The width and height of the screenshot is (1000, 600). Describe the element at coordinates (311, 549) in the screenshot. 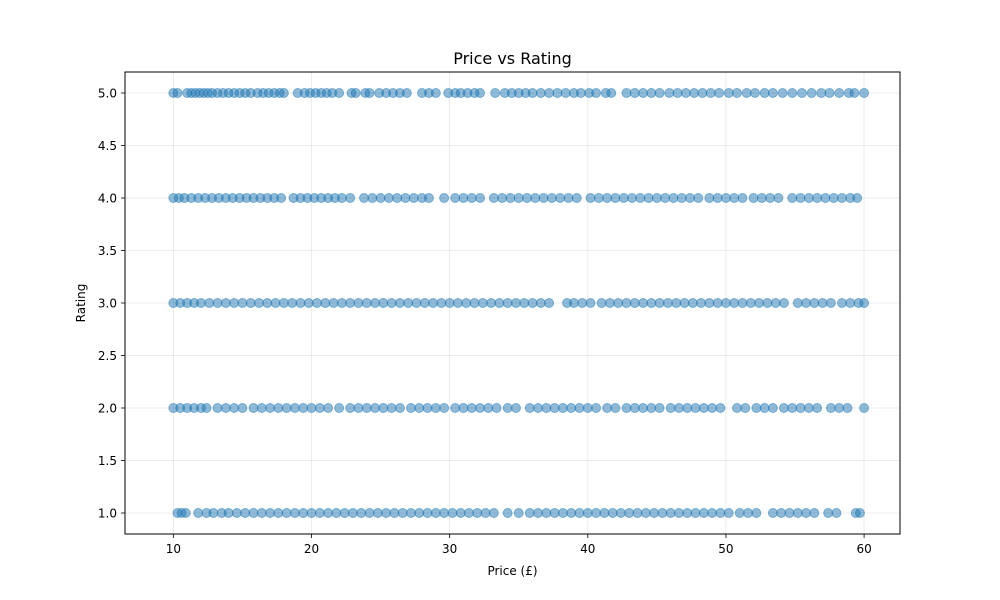

I see `x-tick-label: 20` at that location.